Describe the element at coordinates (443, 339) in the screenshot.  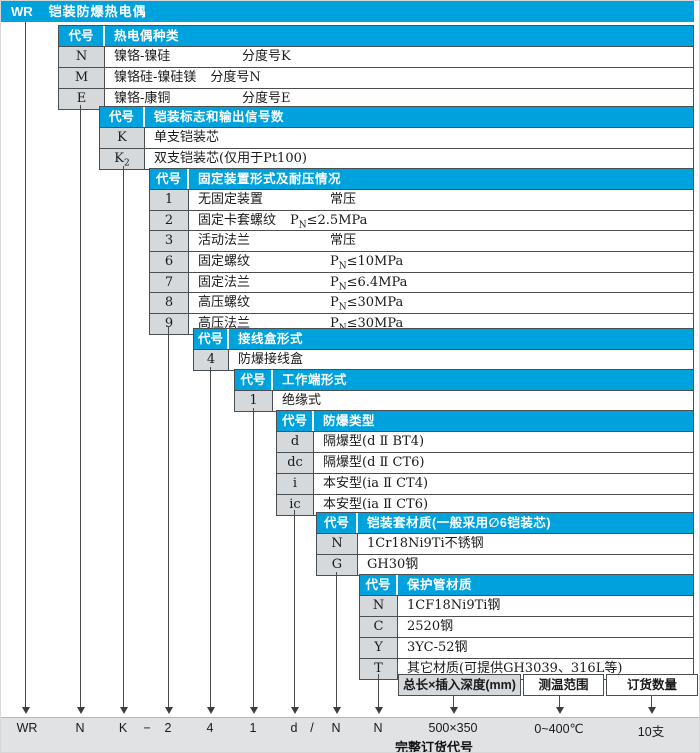
I see `table-header: 代号 接线盒形式` at that location.